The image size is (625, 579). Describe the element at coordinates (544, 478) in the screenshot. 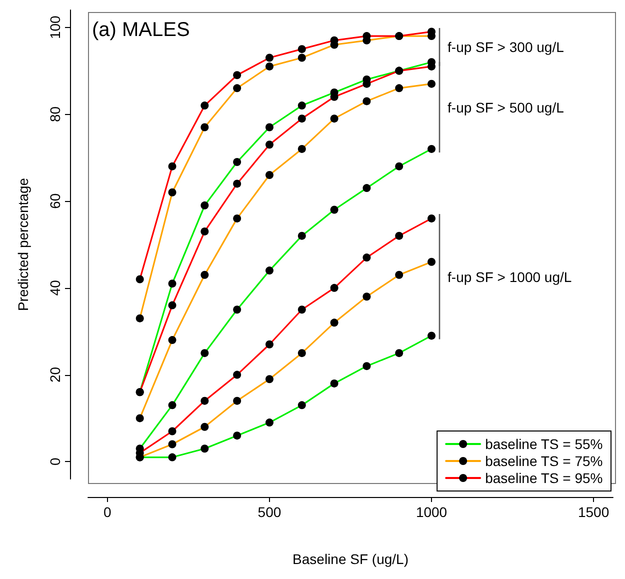

I see `legend-label: baseline TS = 95%` at that location.